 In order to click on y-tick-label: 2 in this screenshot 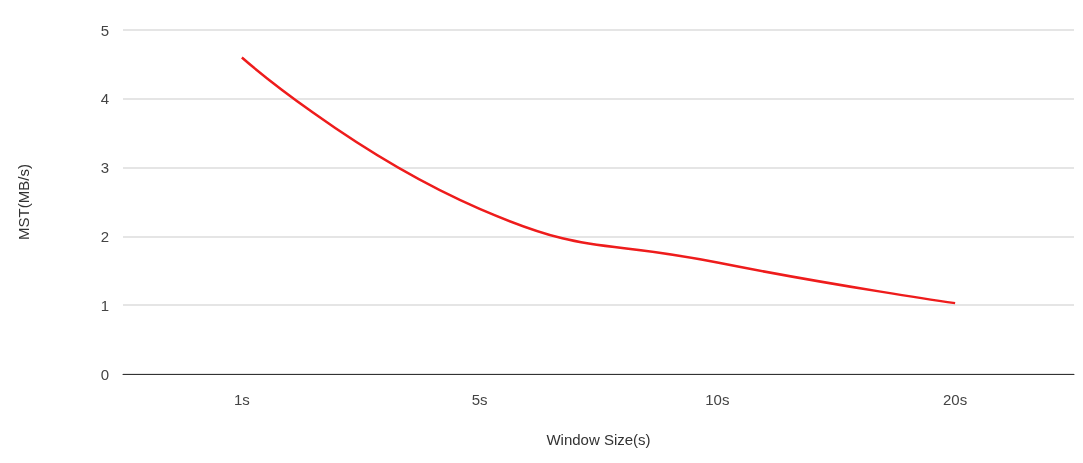, I will do `click(104, 236)`.